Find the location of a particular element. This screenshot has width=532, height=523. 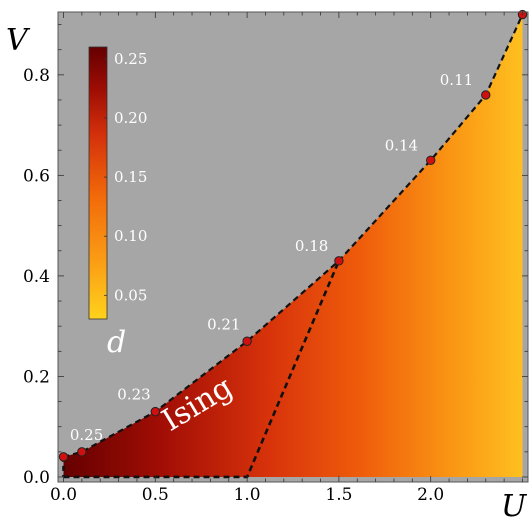

boundary-point-label: 0.18 is located at coordinates (311, 246).